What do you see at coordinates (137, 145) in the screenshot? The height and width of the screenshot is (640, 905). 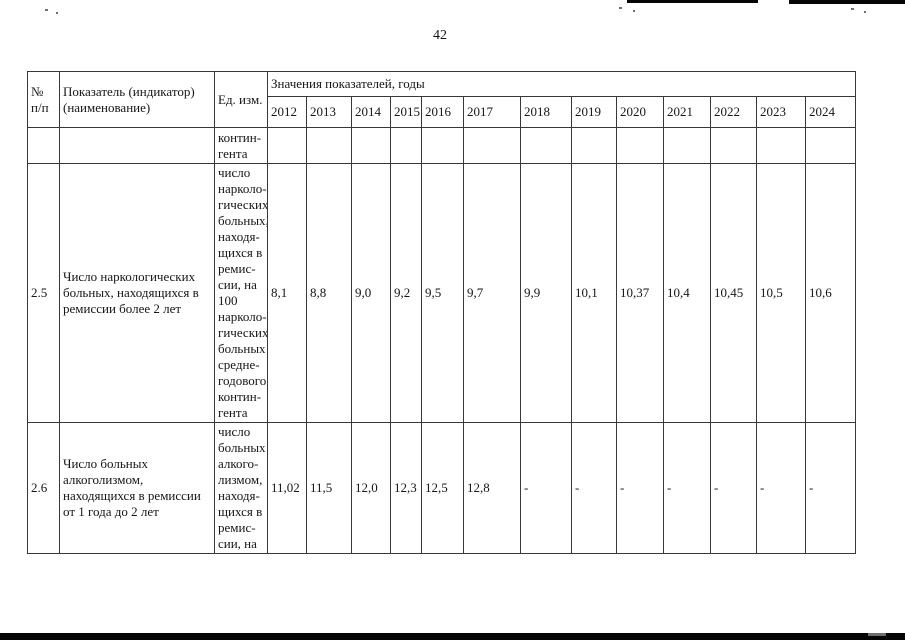 I see `indicator-cell` at bounding box center [137, 145].